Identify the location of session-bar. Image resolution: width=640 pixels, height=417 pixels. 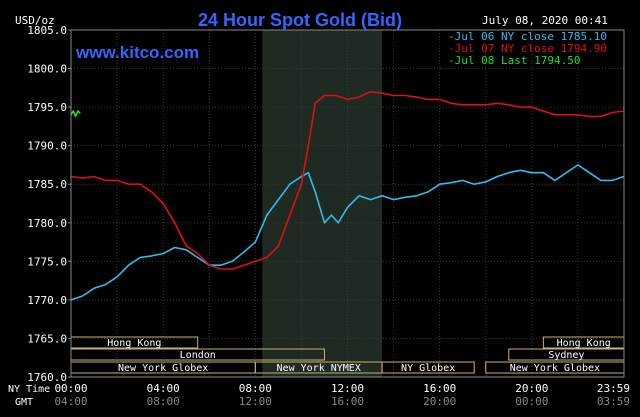
(428, 367).